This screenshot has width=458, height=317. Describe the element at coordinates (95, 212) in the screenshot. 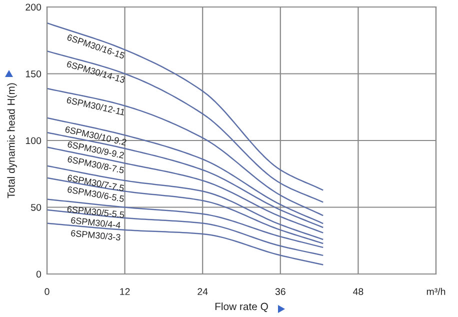

I see `text: 6SPM30/5-5.5` at that location.